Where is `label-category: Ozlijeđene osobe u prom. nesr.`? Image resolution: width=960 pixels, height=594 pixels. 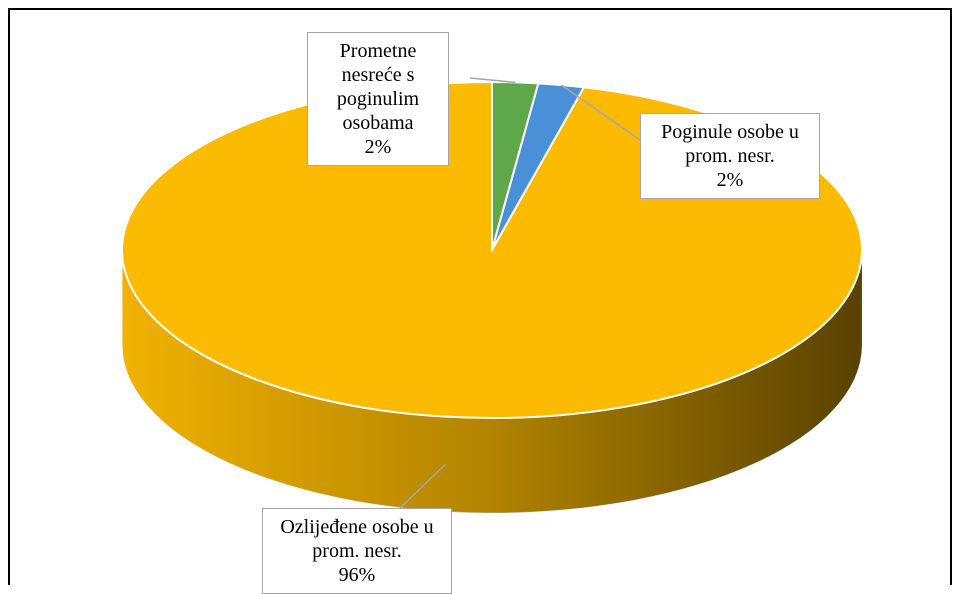 label-category: Ozlijeđene osobe u prom. nesr. is located at coordinates (357, 539).